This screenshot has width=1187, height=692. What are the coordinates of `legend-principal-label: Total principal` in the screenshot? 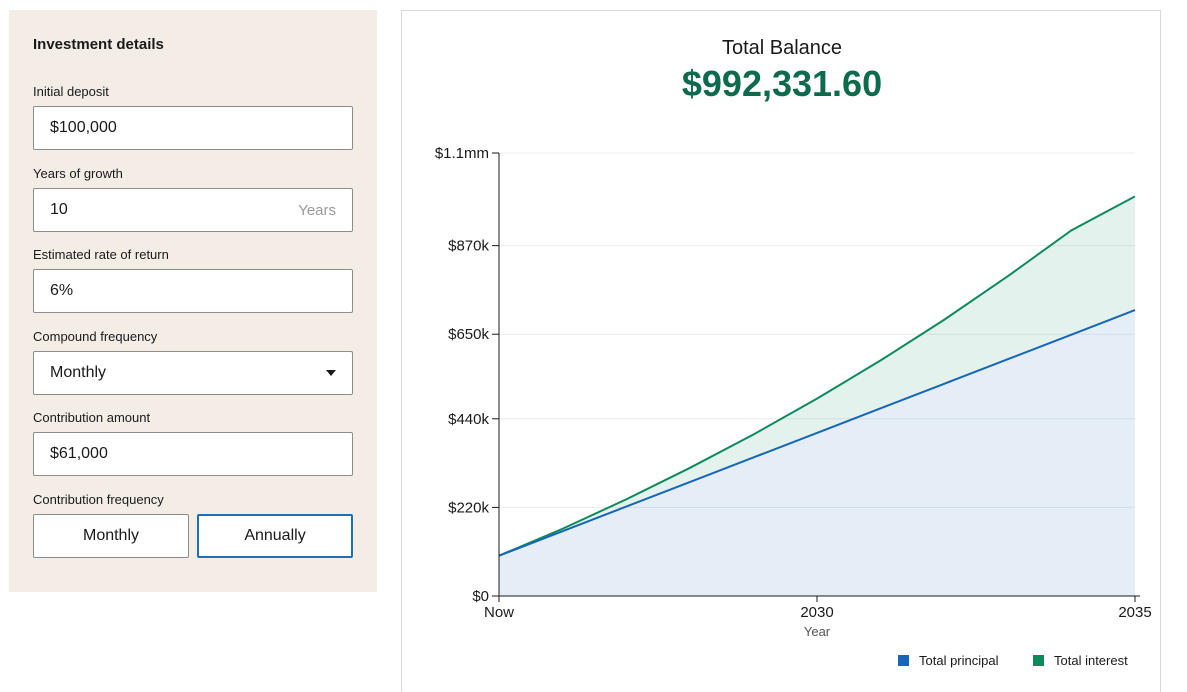 It's located at (959, 660).